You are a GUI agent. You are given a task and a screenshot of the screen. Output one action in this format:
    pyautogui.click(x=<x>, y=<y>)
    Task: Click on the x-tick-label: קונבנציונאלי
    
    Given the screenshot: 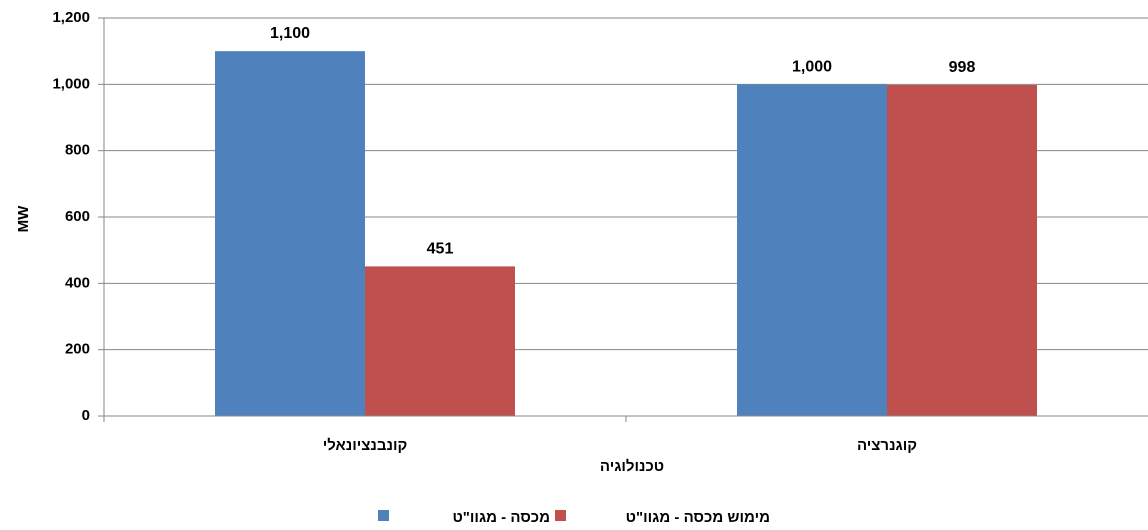 What is the action you would take?
    pyautogui.click(x=365, y=445)
    